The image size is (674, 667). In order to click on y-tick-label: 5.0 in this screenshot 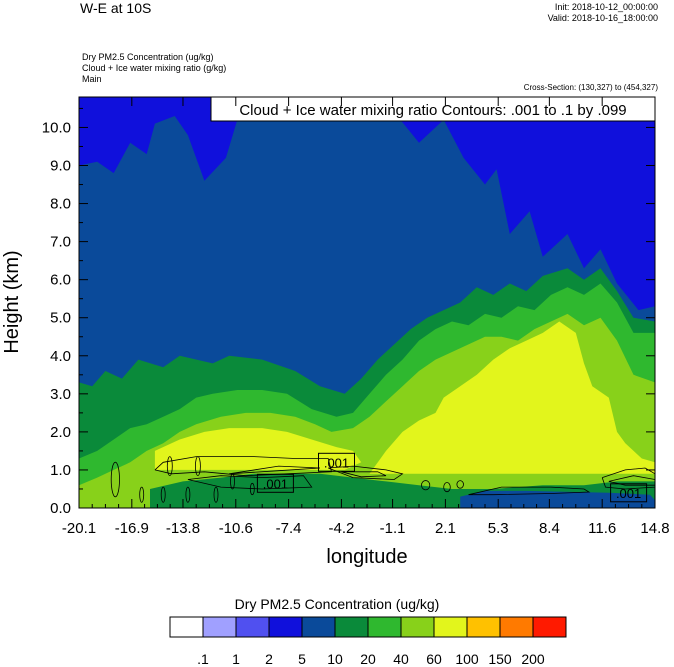, I will do `click(60, 318)`.